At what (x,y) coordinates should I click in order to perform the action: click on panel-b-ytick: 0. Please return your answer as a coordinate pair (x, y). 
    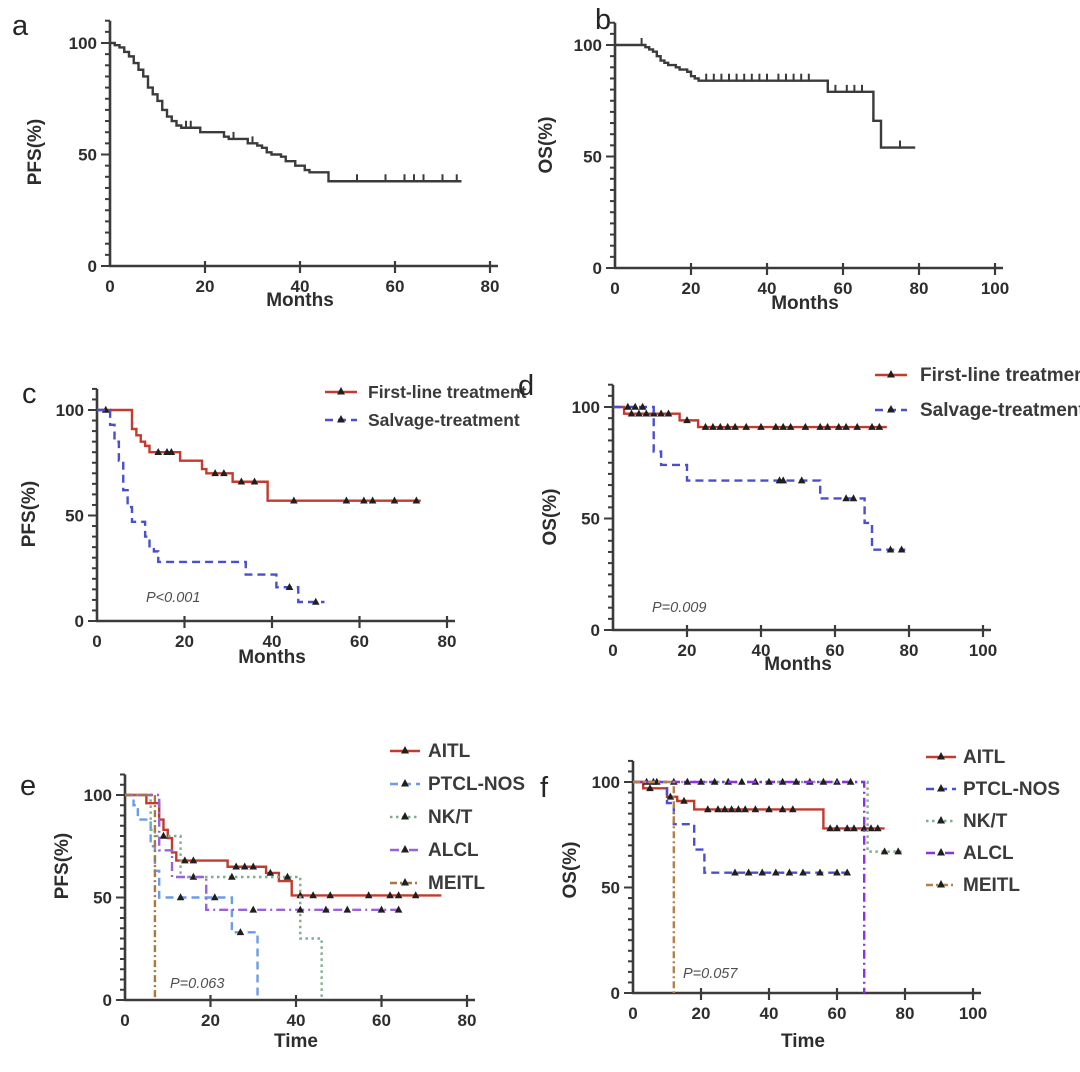
    Looking at the image, I should click on (597, 268).